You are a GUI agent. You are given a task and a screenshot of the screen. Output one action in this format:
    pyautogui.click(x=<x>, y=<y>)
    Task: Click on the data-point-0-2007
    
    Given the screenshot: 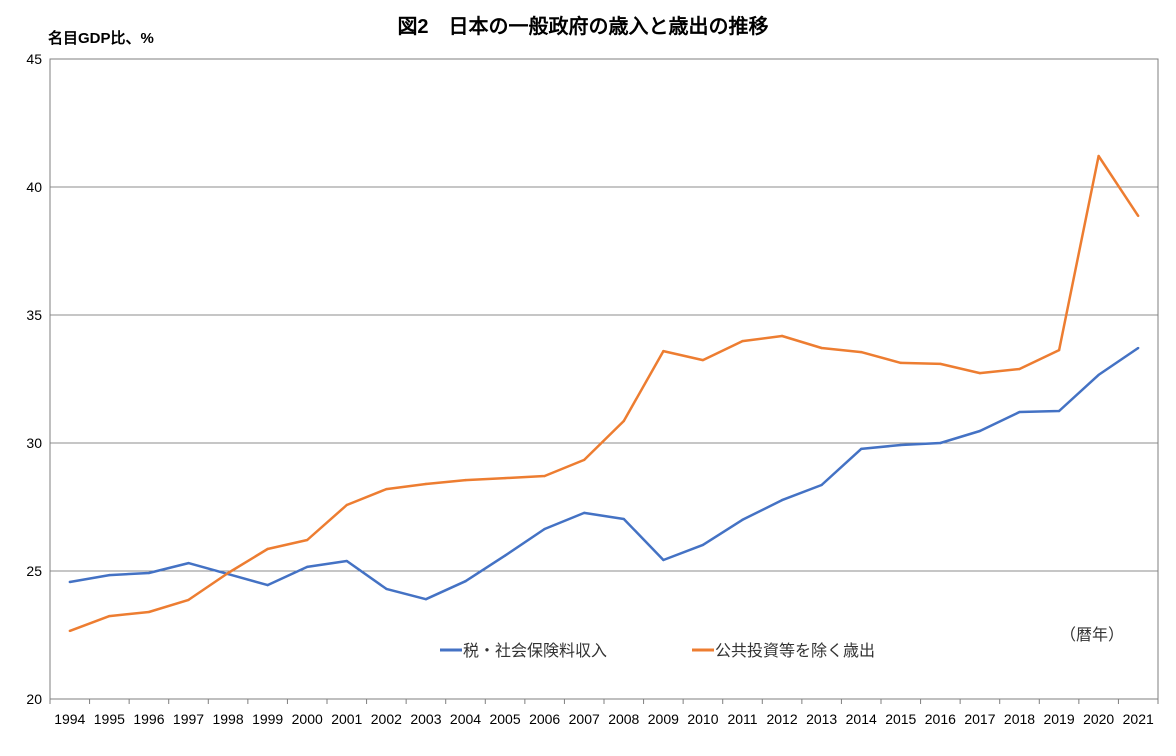 What is the action you would take?
    pyautogui.click(x=584, y=513)
    